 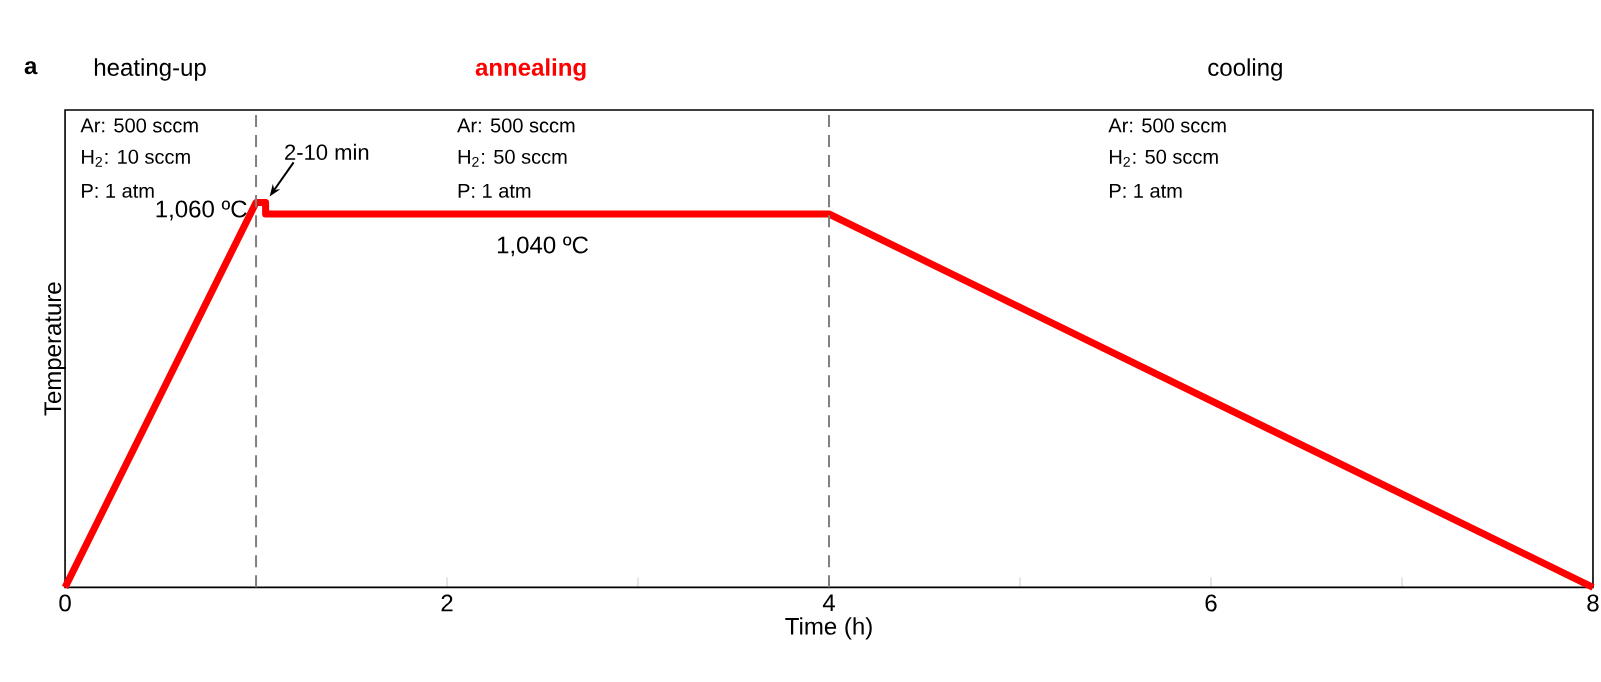 What do you see at coordinates (201, 210) in the screenshot?
I see `annotation: 1,060 ºC` at bounding box center [201, 210].